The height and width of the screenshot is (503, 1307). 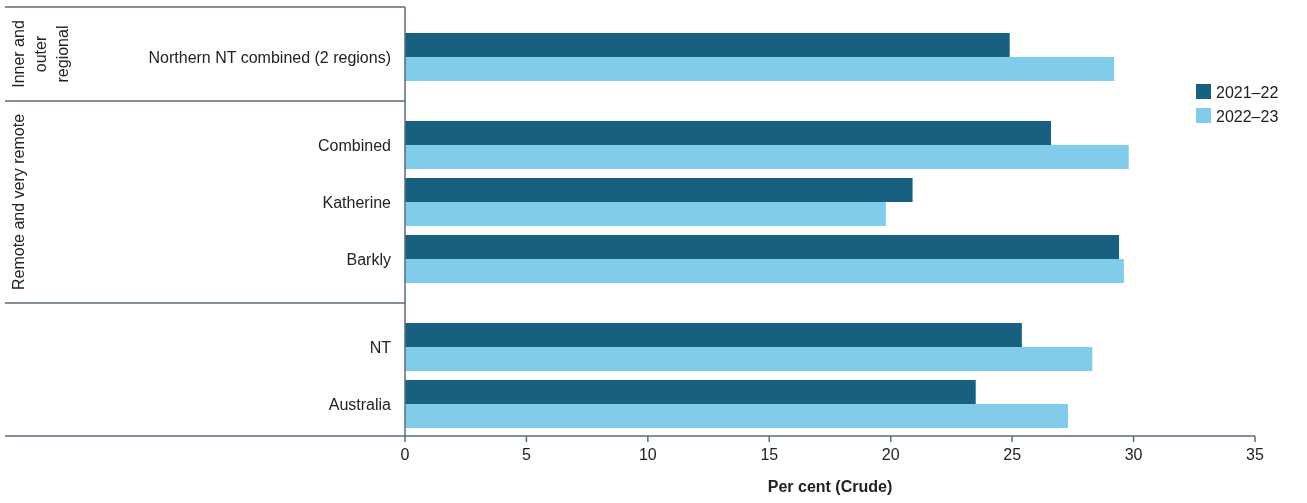 What do you see at coordinates (1247, 92) in the screenshot?
I see `legend-label: 2021–22` at bounding box center [1247, 92].